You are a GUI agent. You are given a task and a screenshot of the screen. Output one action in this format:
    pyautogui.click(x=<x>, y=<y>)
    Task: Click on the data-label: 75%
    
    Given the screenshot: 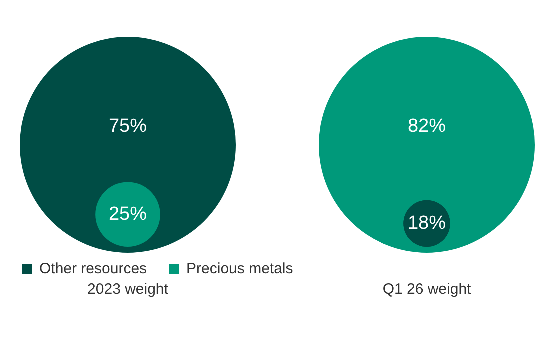 What is the action you would take?
    pyautogui.click(x=128, y=127)
    